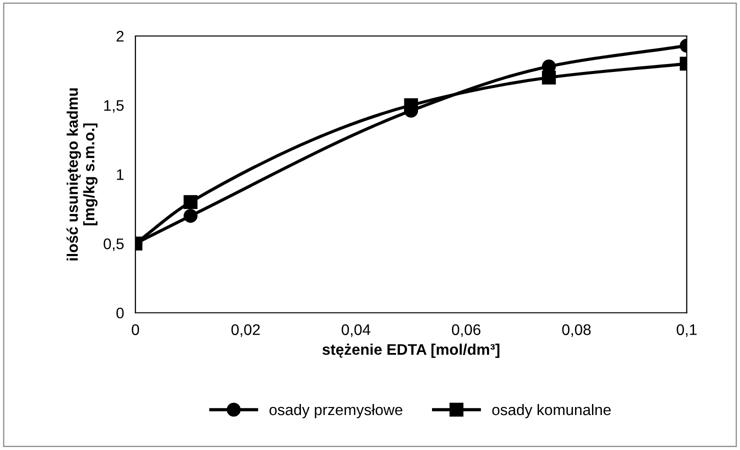 This screenshot has height=450, width=740. Describe the element at coordinates (686, 330) in the screenshot. I see `x-tick-label: 0,1` at that location.